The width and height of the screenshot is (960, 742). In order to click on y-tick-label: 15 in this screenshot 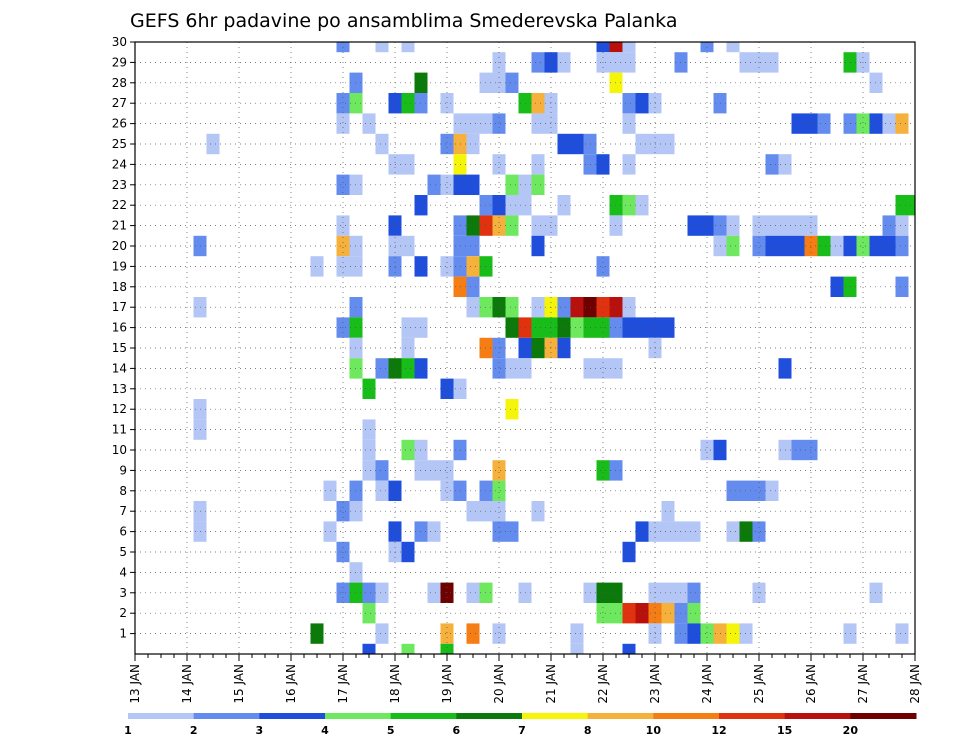, I will do `click(119, 348)`.